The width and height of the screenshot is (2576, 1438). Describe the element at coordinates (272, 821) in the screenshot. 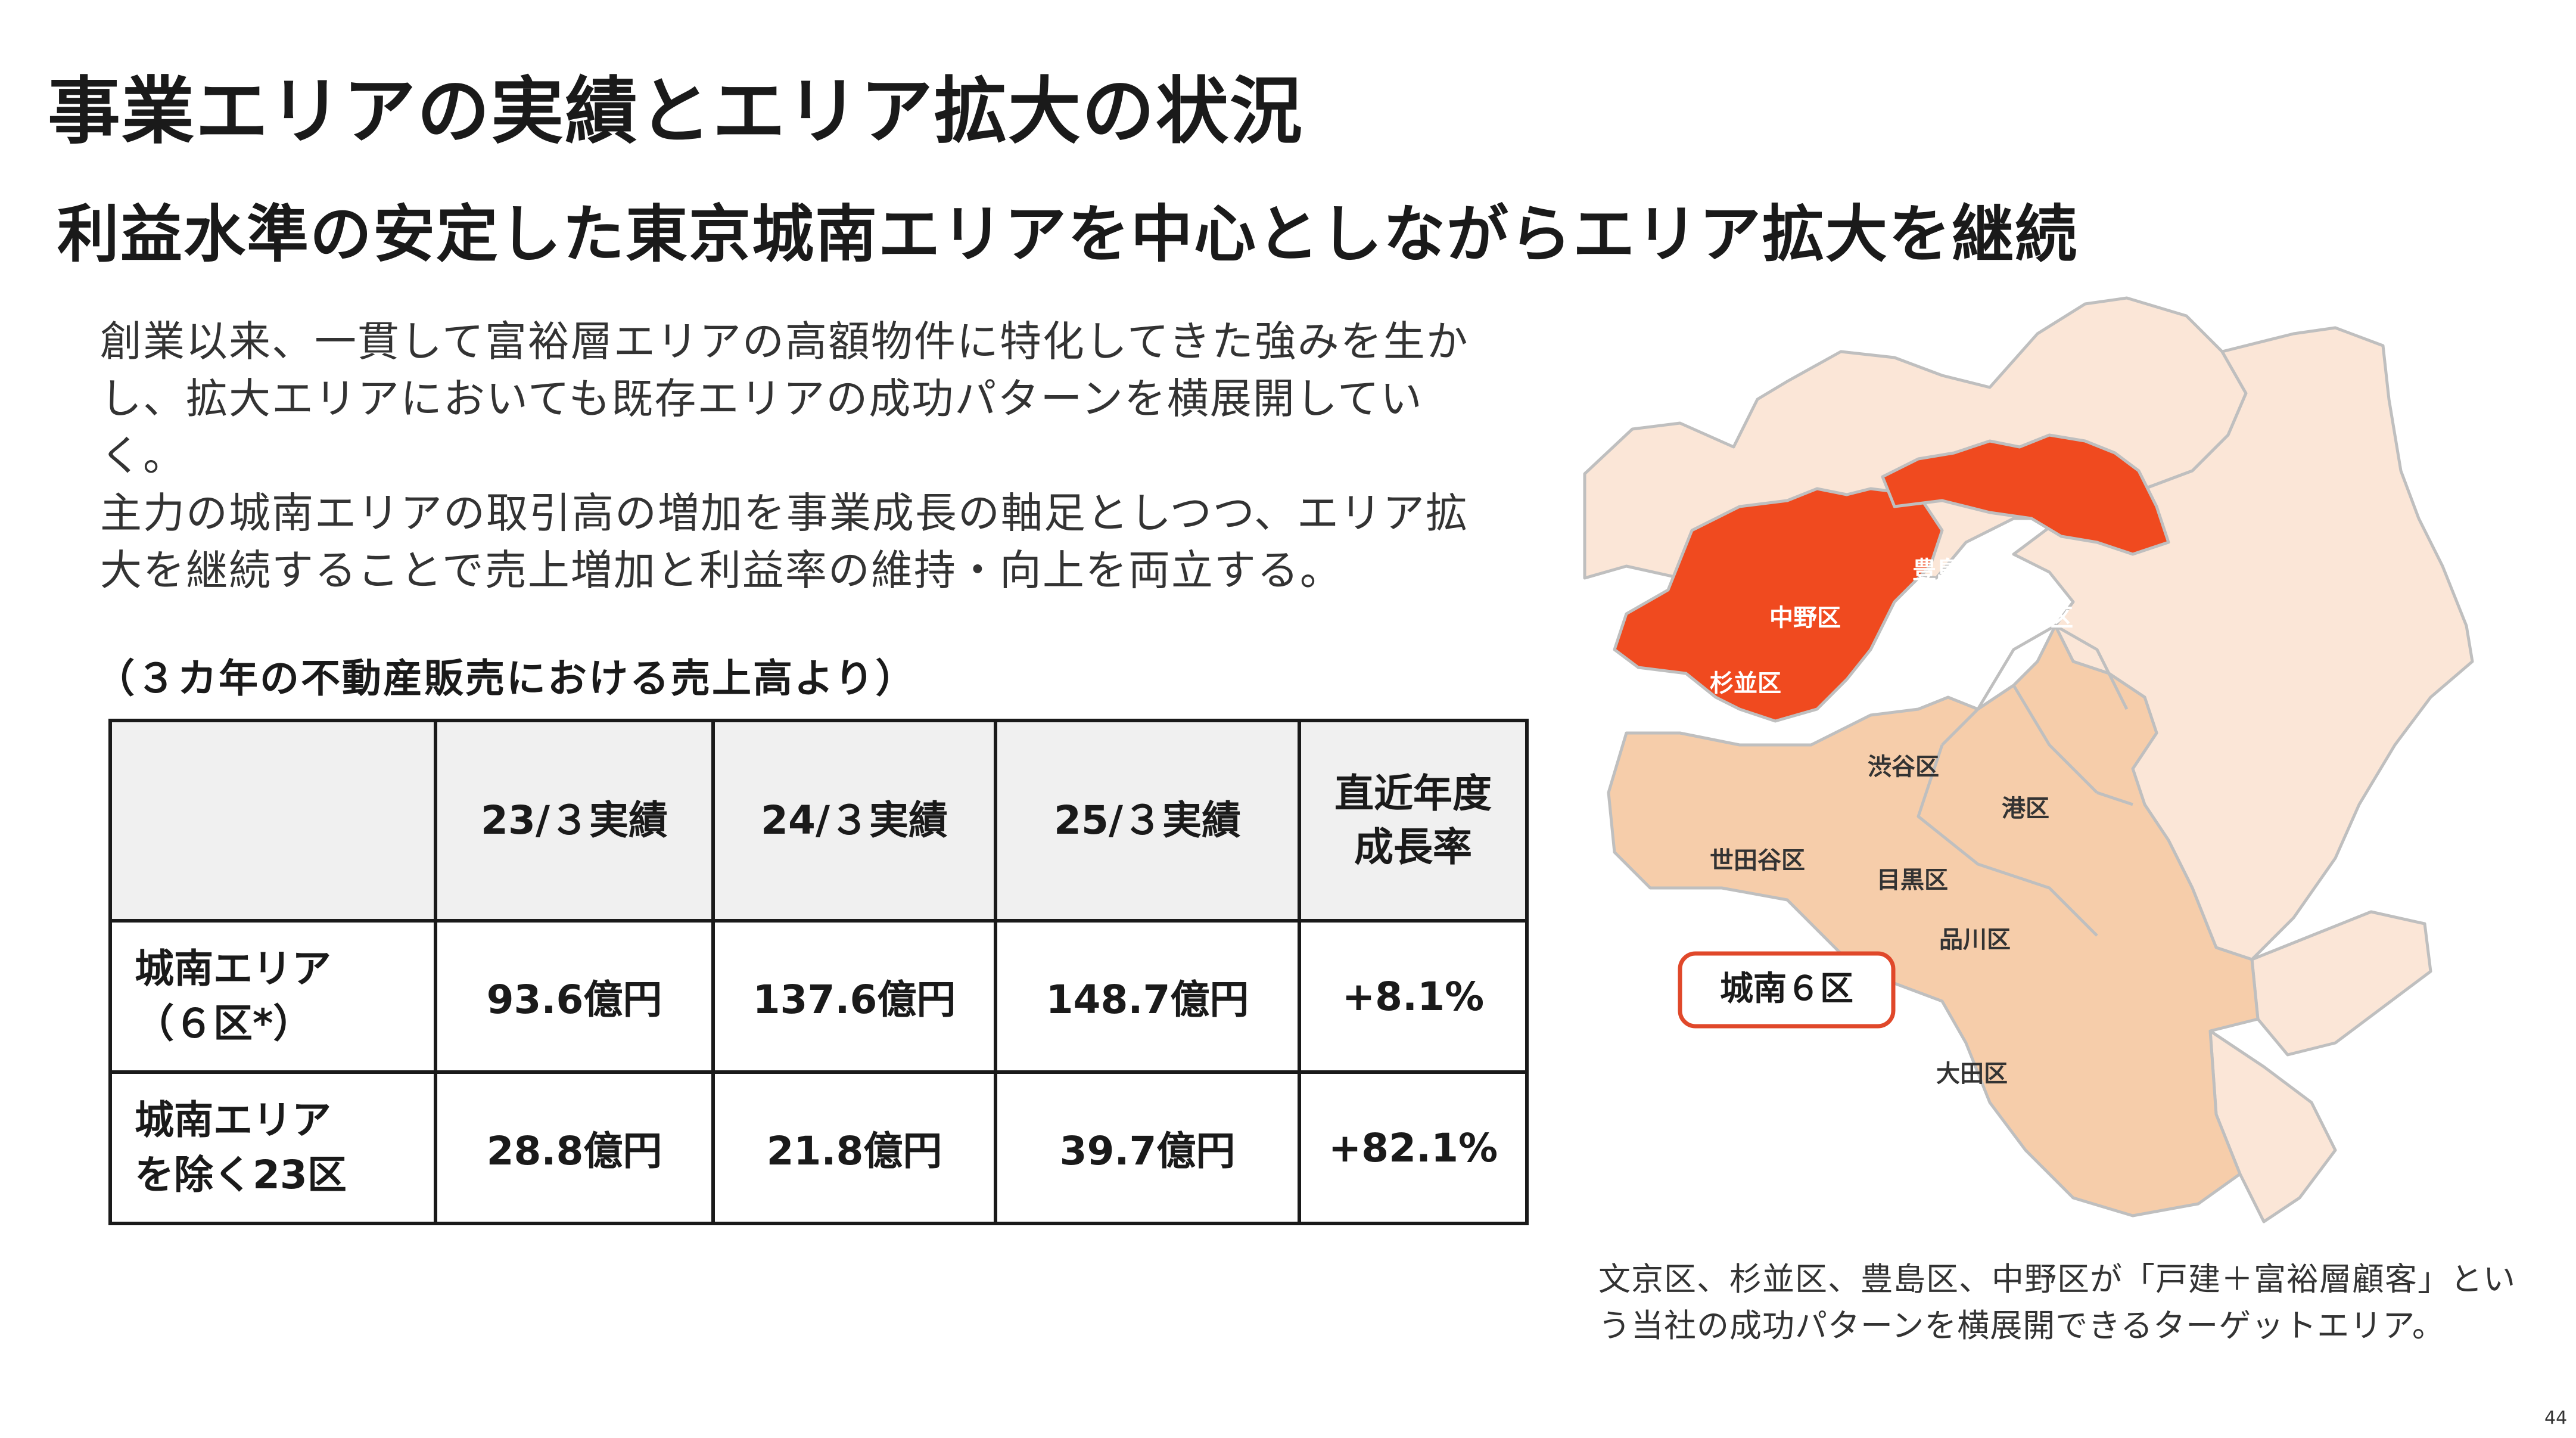

I see `header-cell-empty` at that location.